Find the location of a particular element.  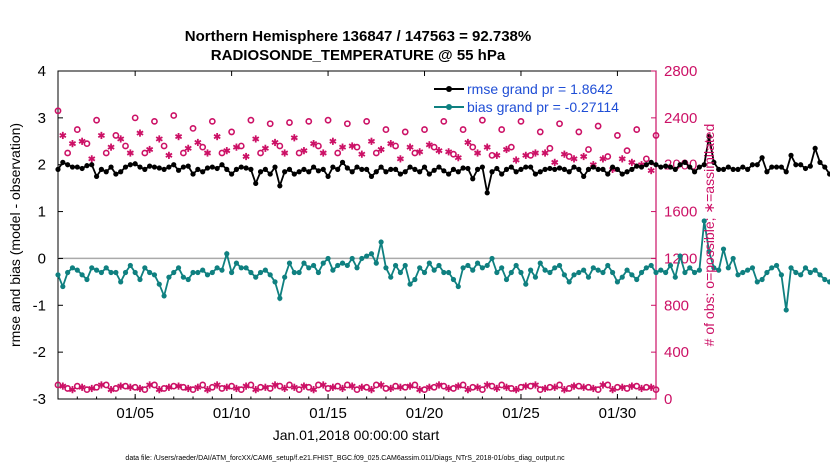

legend-bias-marker is located at coordinates (449, 107).